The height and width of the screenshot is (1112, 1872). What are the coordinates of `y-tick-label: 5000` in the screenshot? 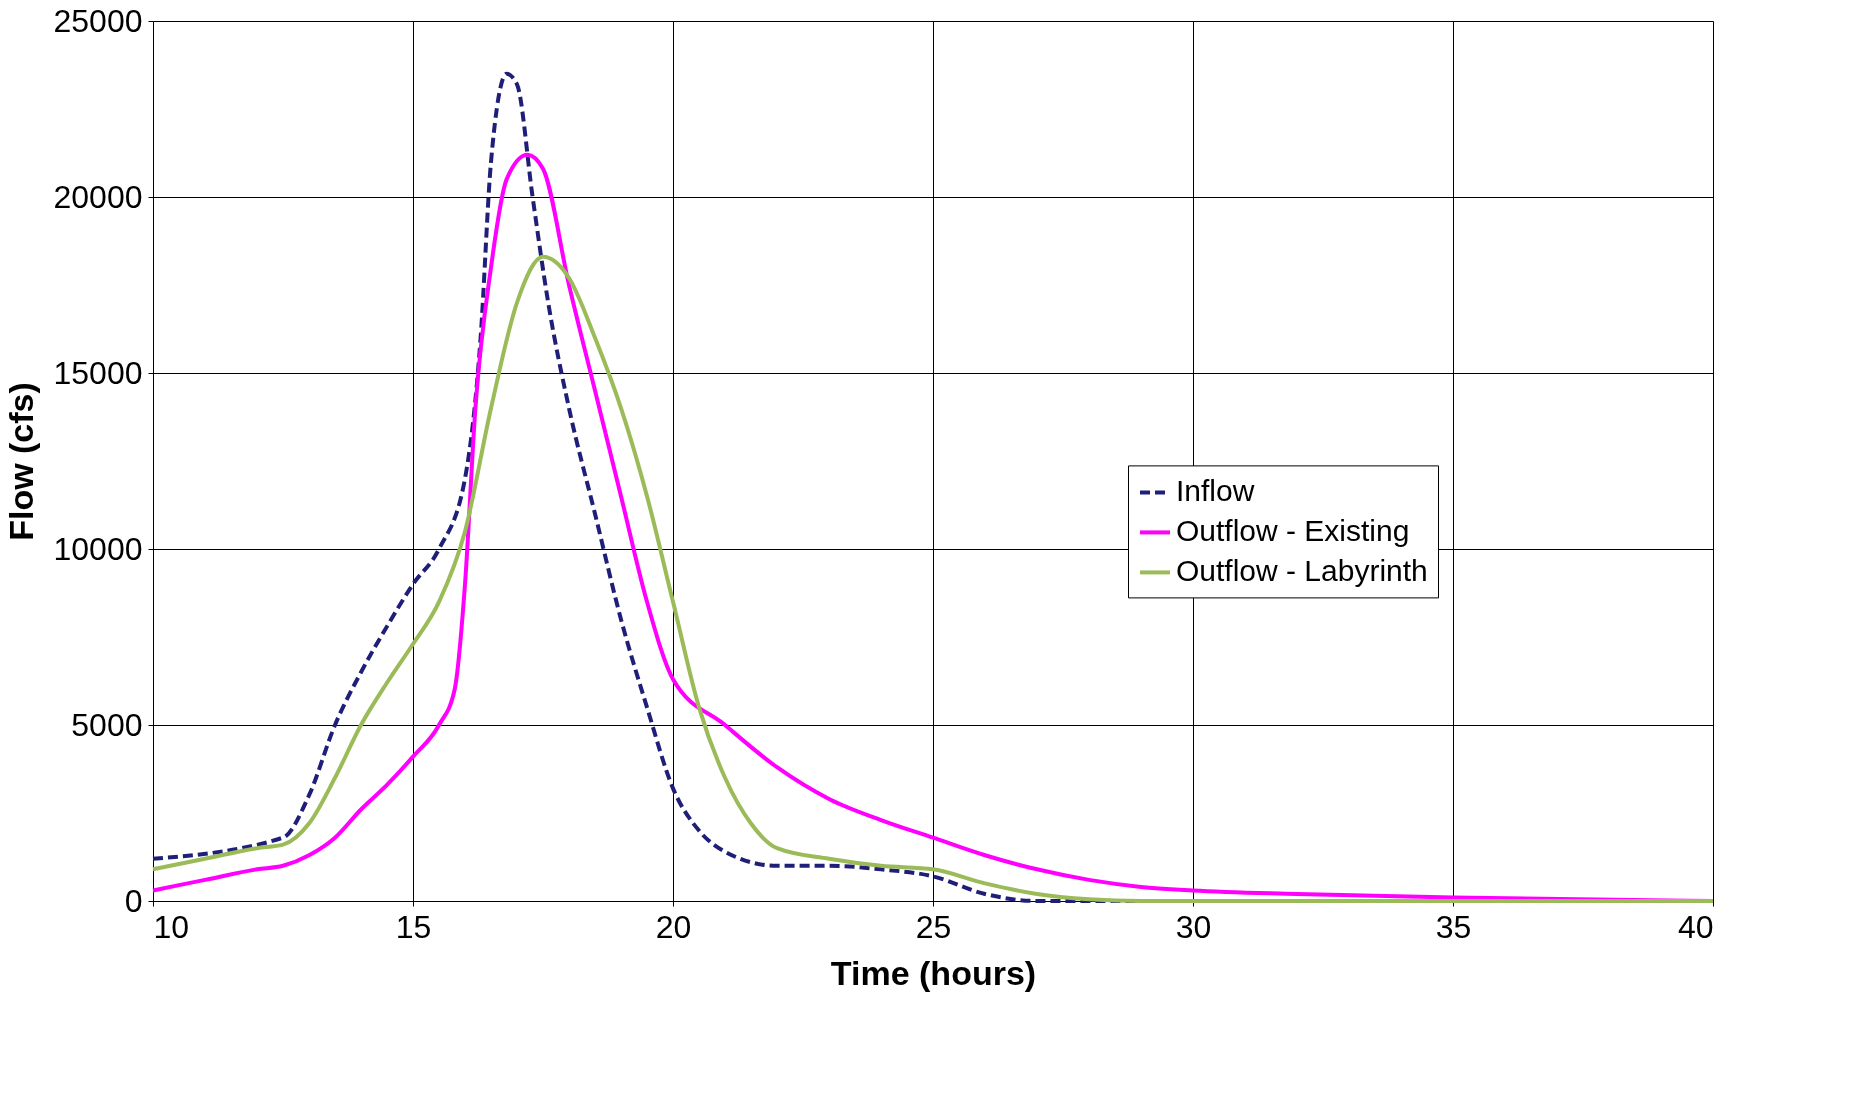 It's located at (107, 724).